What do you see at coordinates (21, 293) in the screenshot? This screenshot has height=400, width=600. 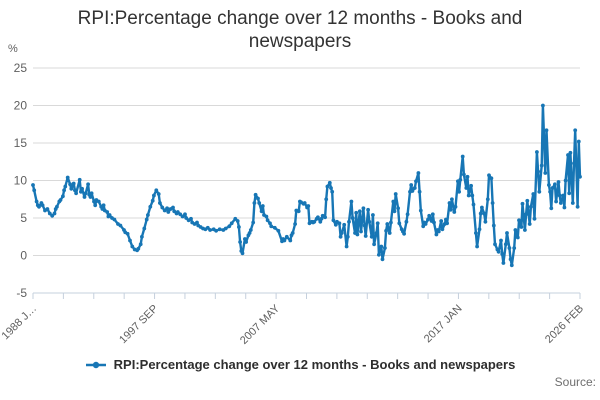 I see `y-tick-label: -5` at bounding box center [21, 293].